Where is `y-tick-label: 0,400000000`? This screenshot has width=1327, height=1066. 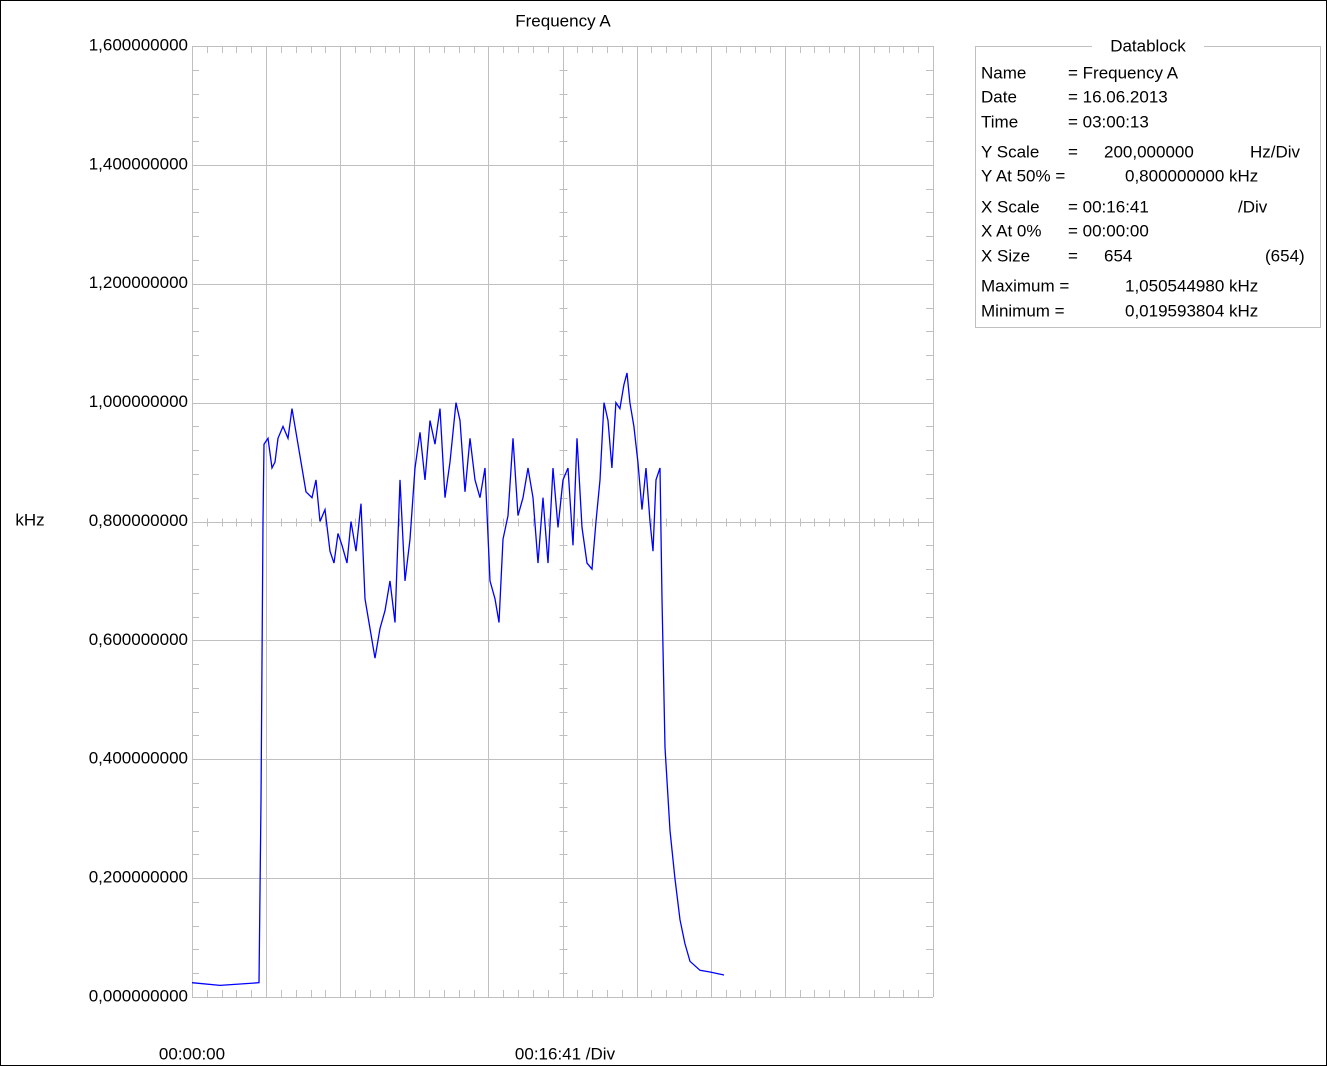 y-tick-label: 0,400000000 is located at coordinates (138, 758).